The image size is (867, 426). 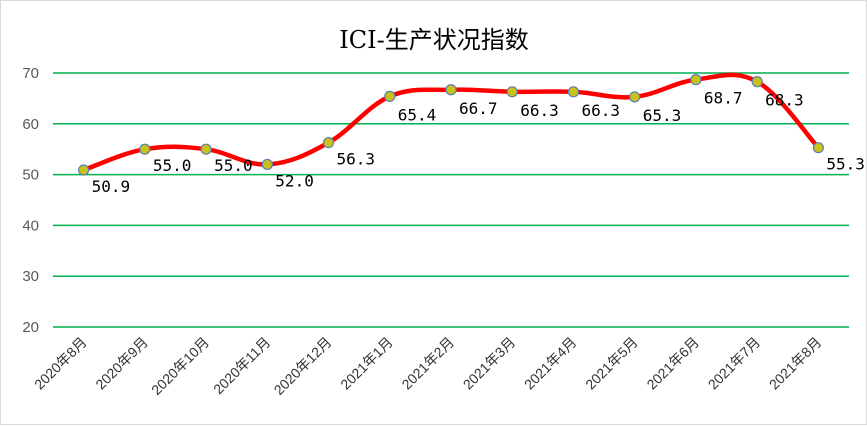 What do you see at coordinates (356, 159) in the screenshot?
I see `data-label: 56.3` at bounding box center [356, 159].